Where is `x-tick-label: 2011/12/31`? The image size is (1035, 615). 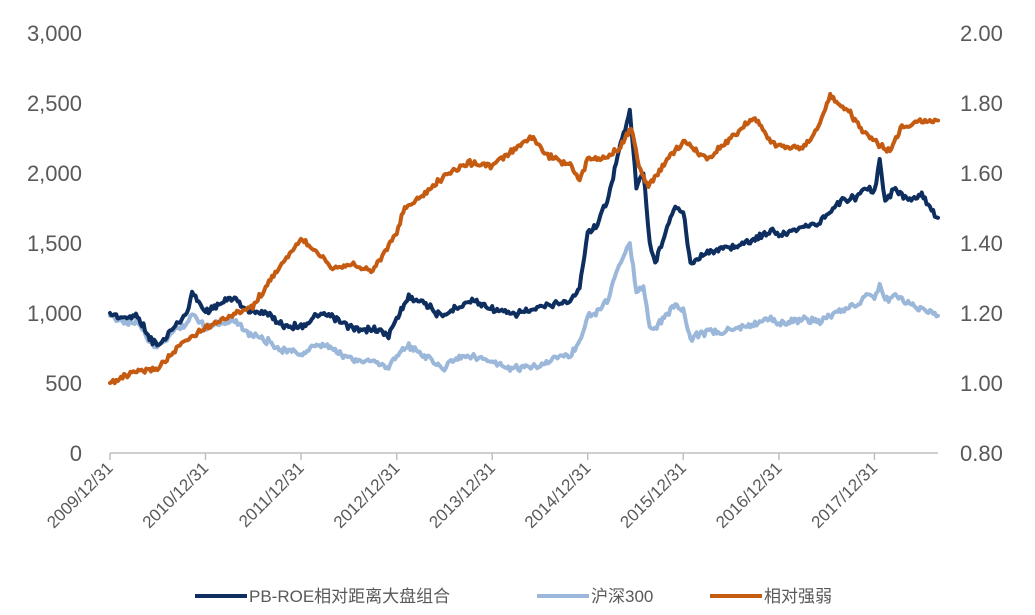 x-tick-label: 2011/12/31 is located at coordinates (271, 494).